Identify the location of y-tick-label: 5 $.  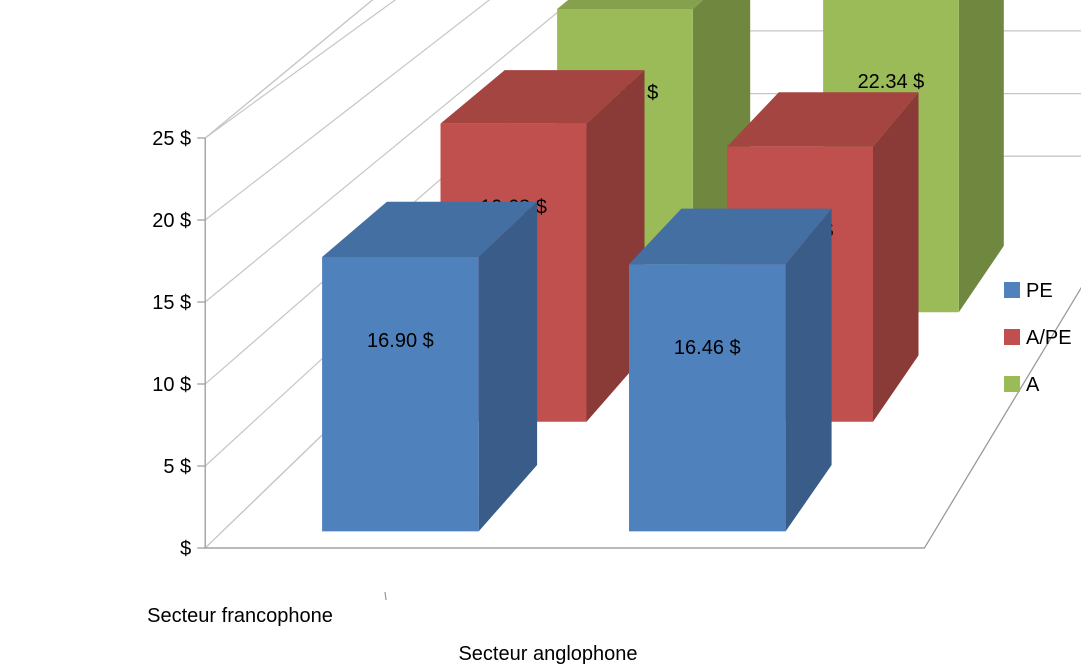
(177, 467).